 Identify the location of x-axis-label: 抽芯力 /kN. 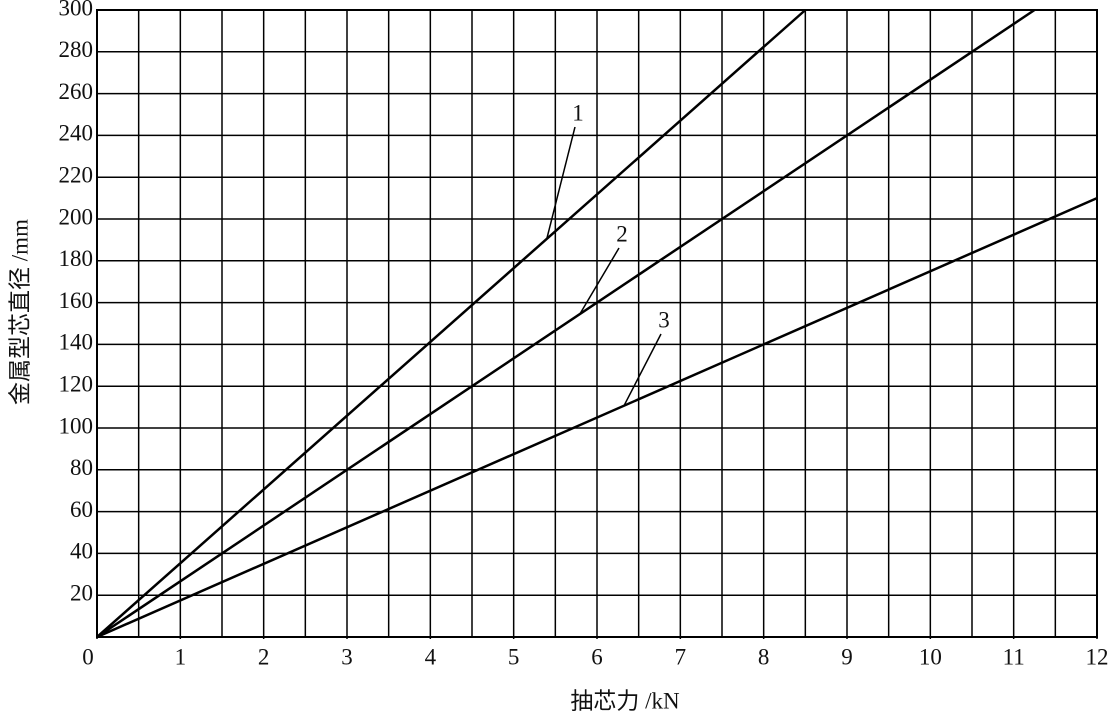
(625, 700).